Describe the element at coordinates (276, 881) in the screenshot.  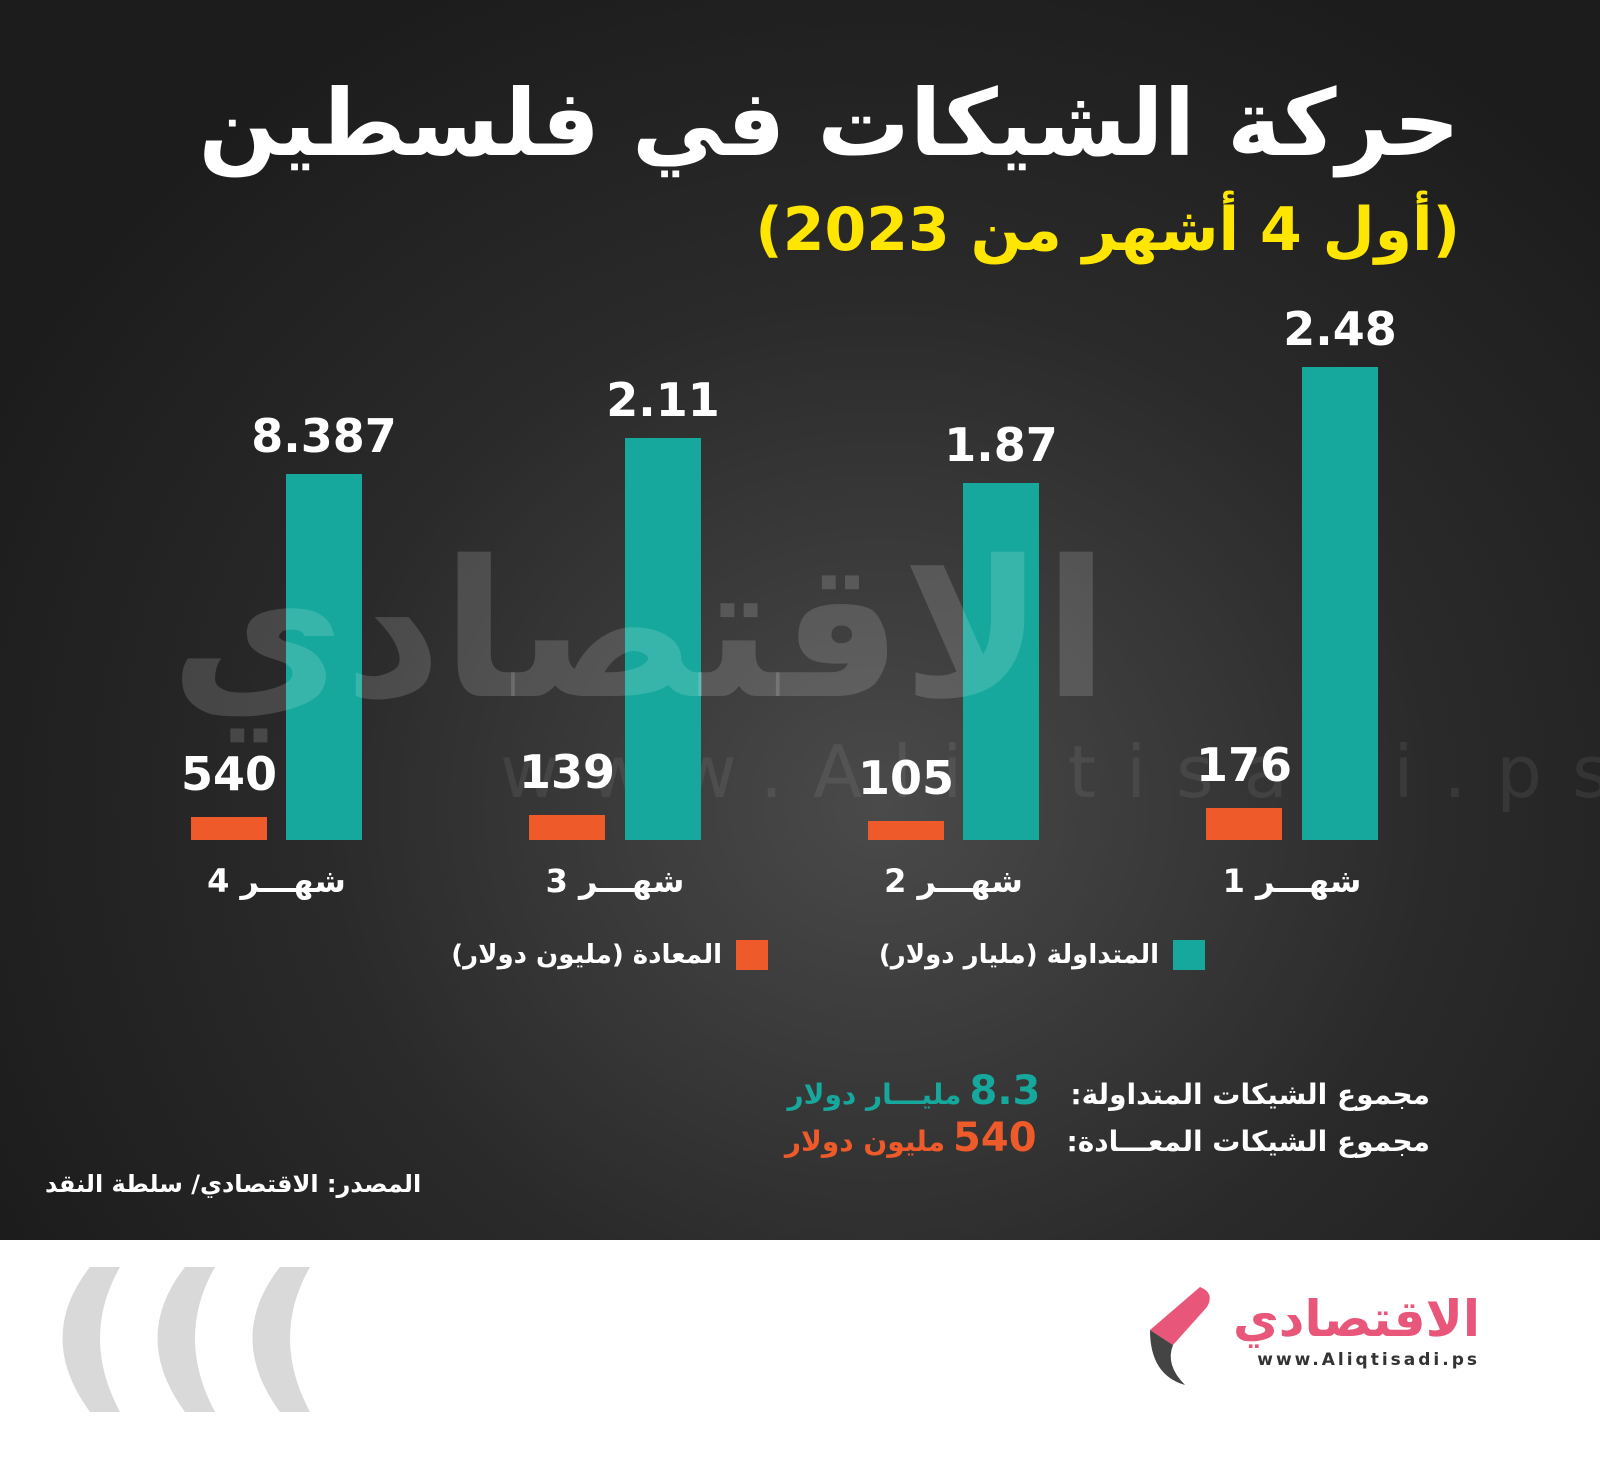
I see `month-label: شهـــر 4` at that location.